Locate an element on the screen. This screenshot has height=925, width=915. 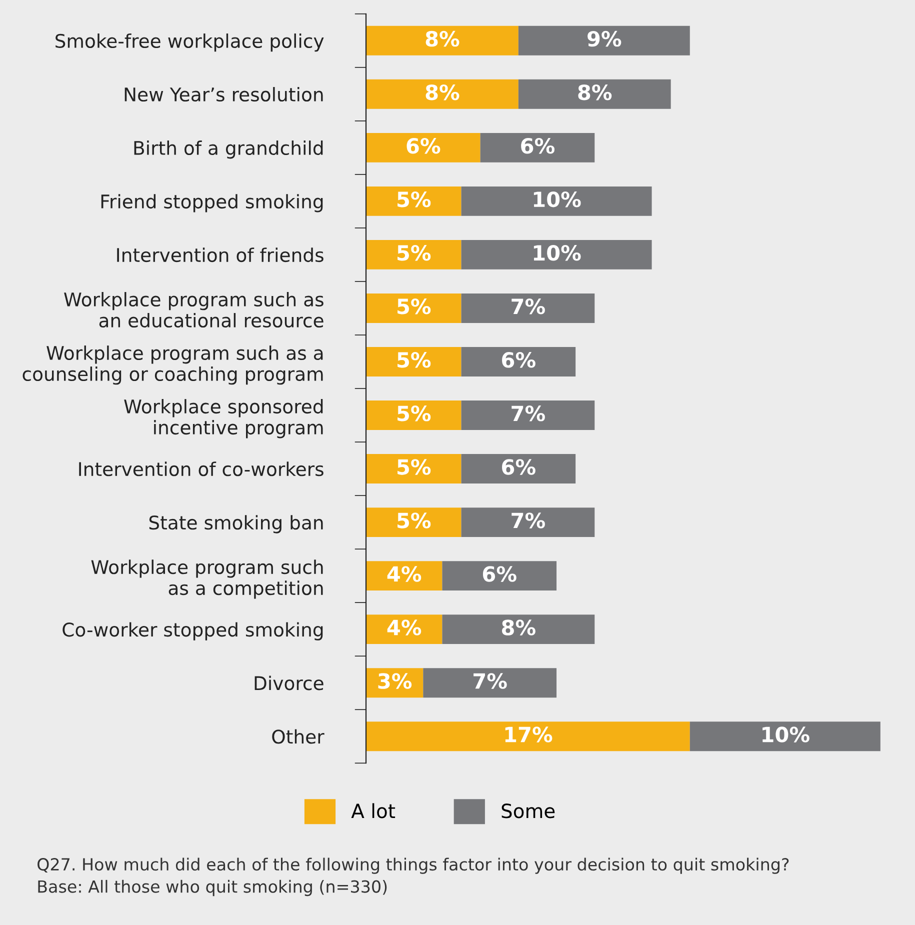
y-tick-label: Friend stopped smoking is located at coordinates (212, 203).